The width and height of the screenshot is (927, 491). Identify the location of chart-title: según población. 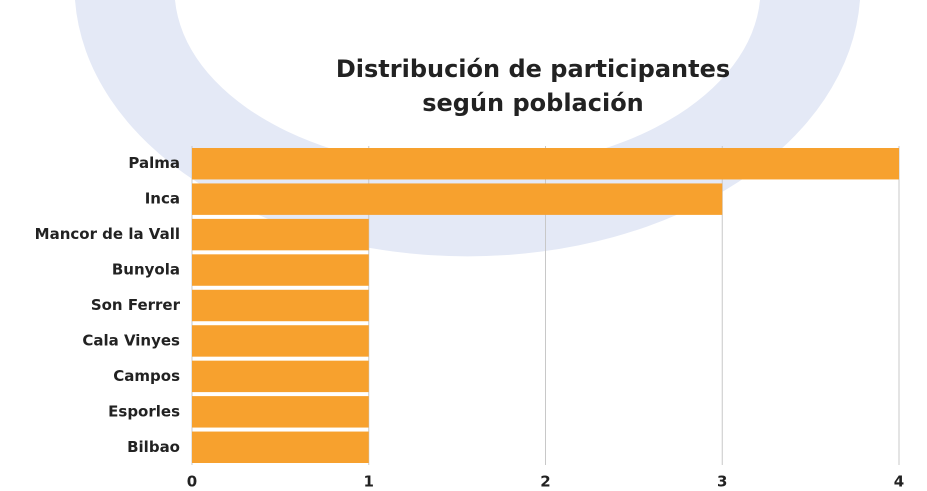
(533, 103).